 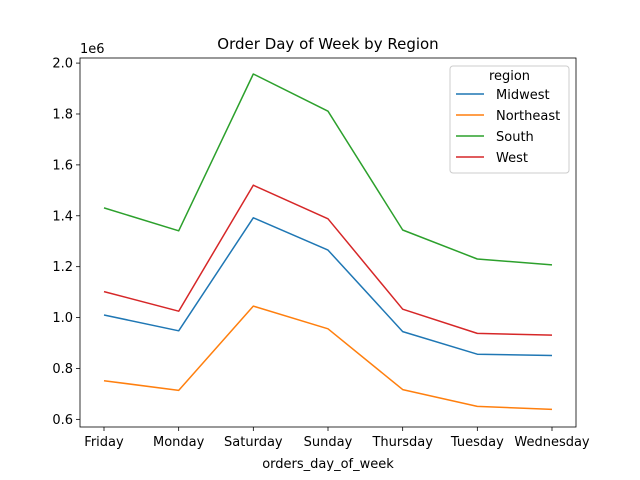 I want to click on x-tick-label: Wednesday, so click(x=552, y=442).